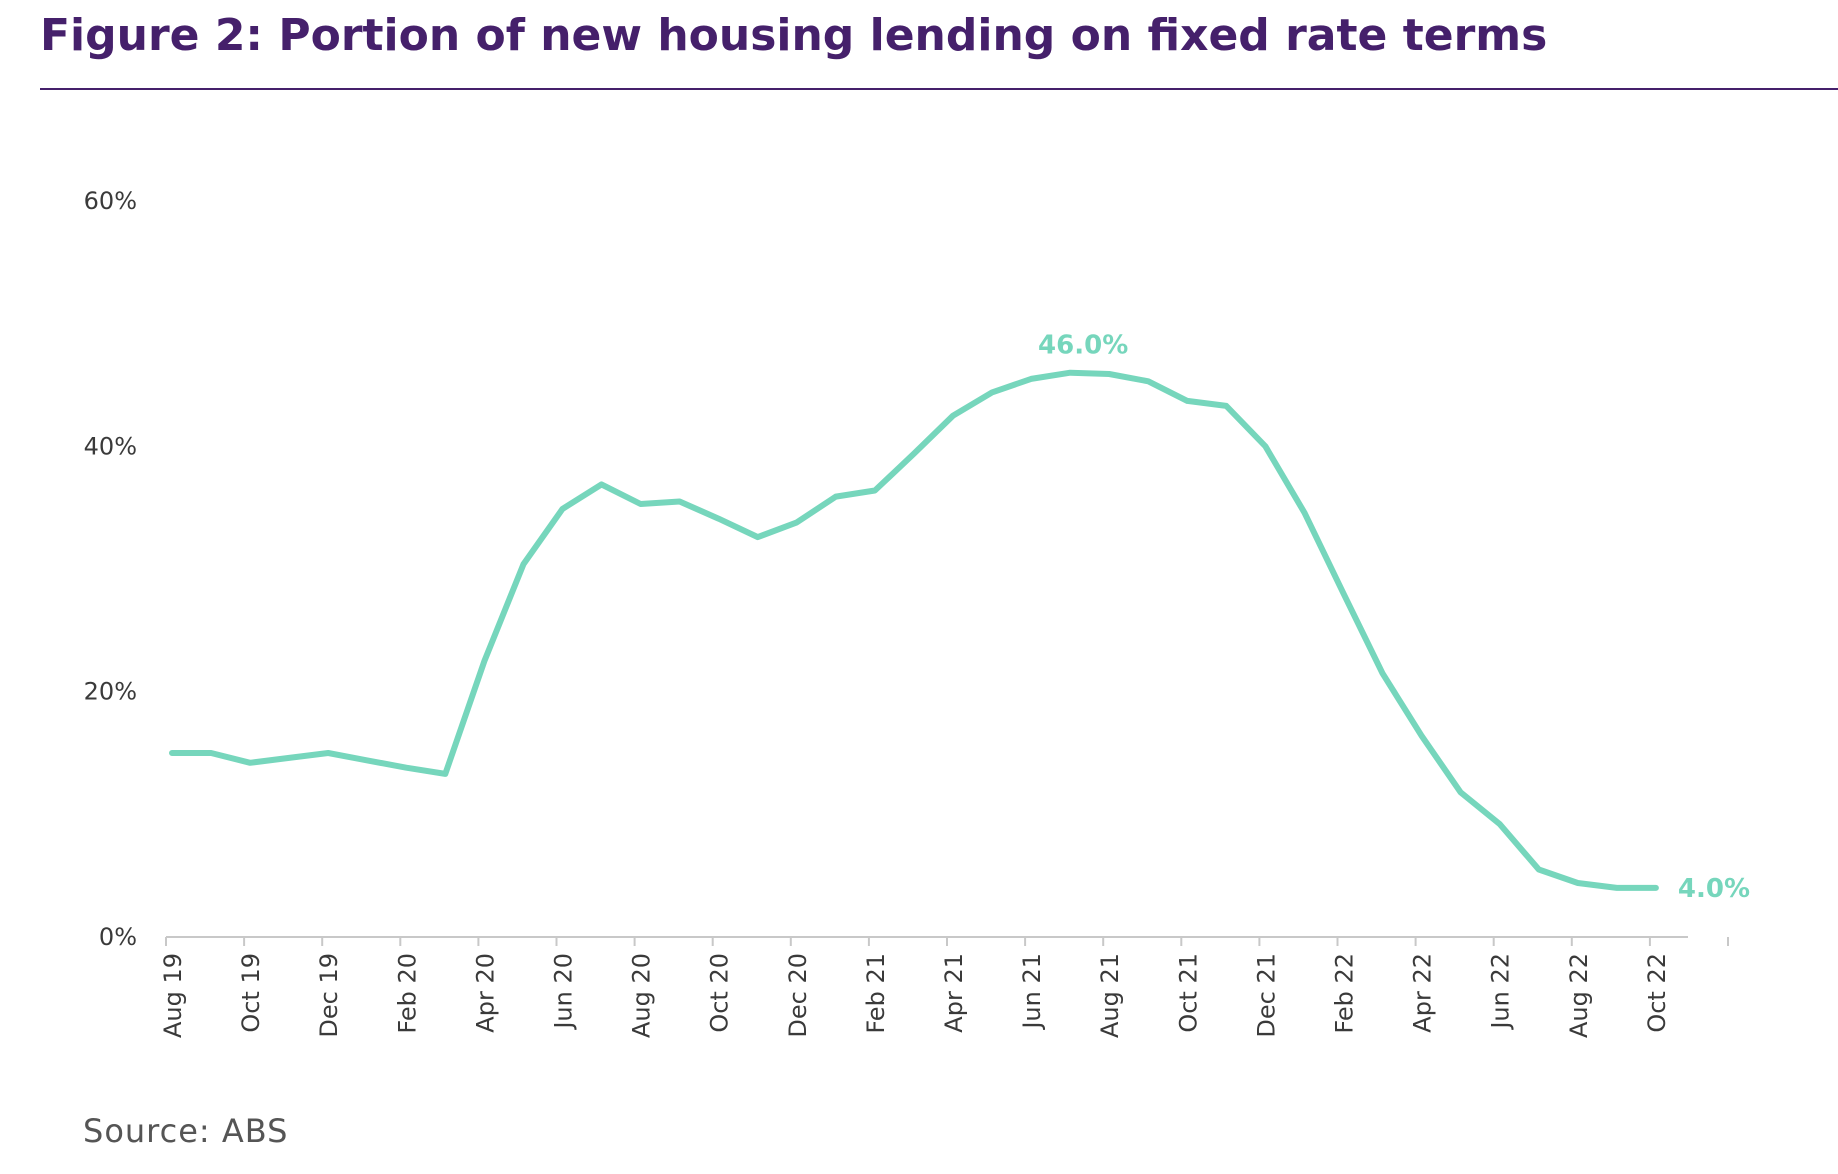  I want to click on source-note: Source: ABS, so click(186, 1131).